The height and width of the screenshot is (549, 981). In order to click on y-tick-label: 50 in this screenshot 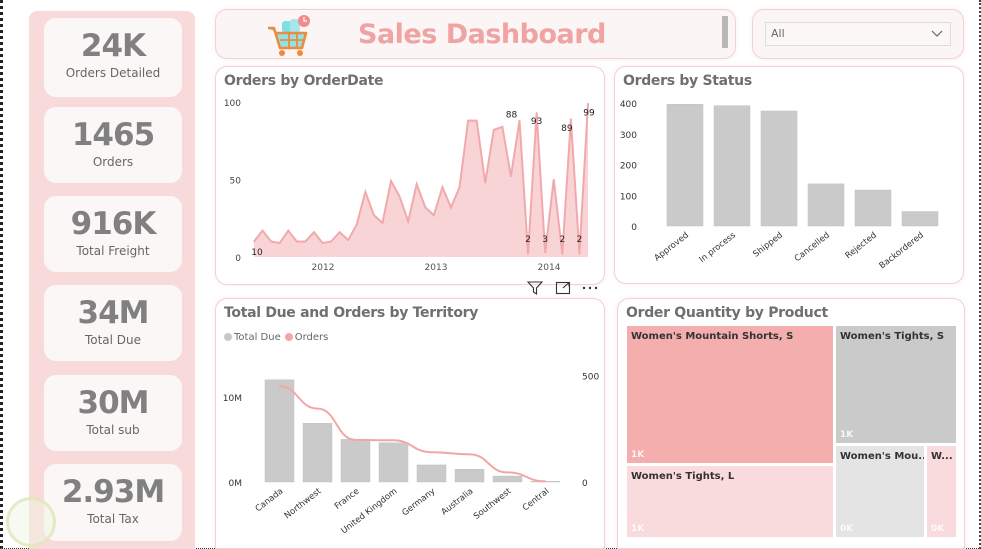, I will do `click(236, 182)`.